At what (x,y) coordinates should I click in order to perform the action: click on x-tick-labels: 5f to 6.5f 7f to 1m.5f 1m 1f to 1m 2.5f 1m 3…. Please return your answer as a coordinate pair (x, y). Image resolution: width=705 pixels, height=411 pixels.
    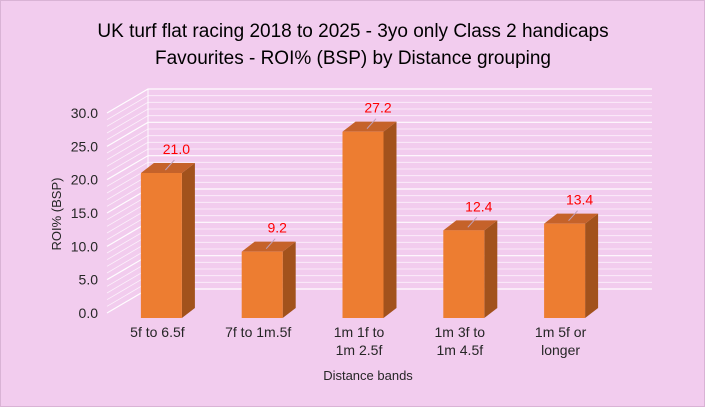
    Looking at the image, I should click on (358, 341).